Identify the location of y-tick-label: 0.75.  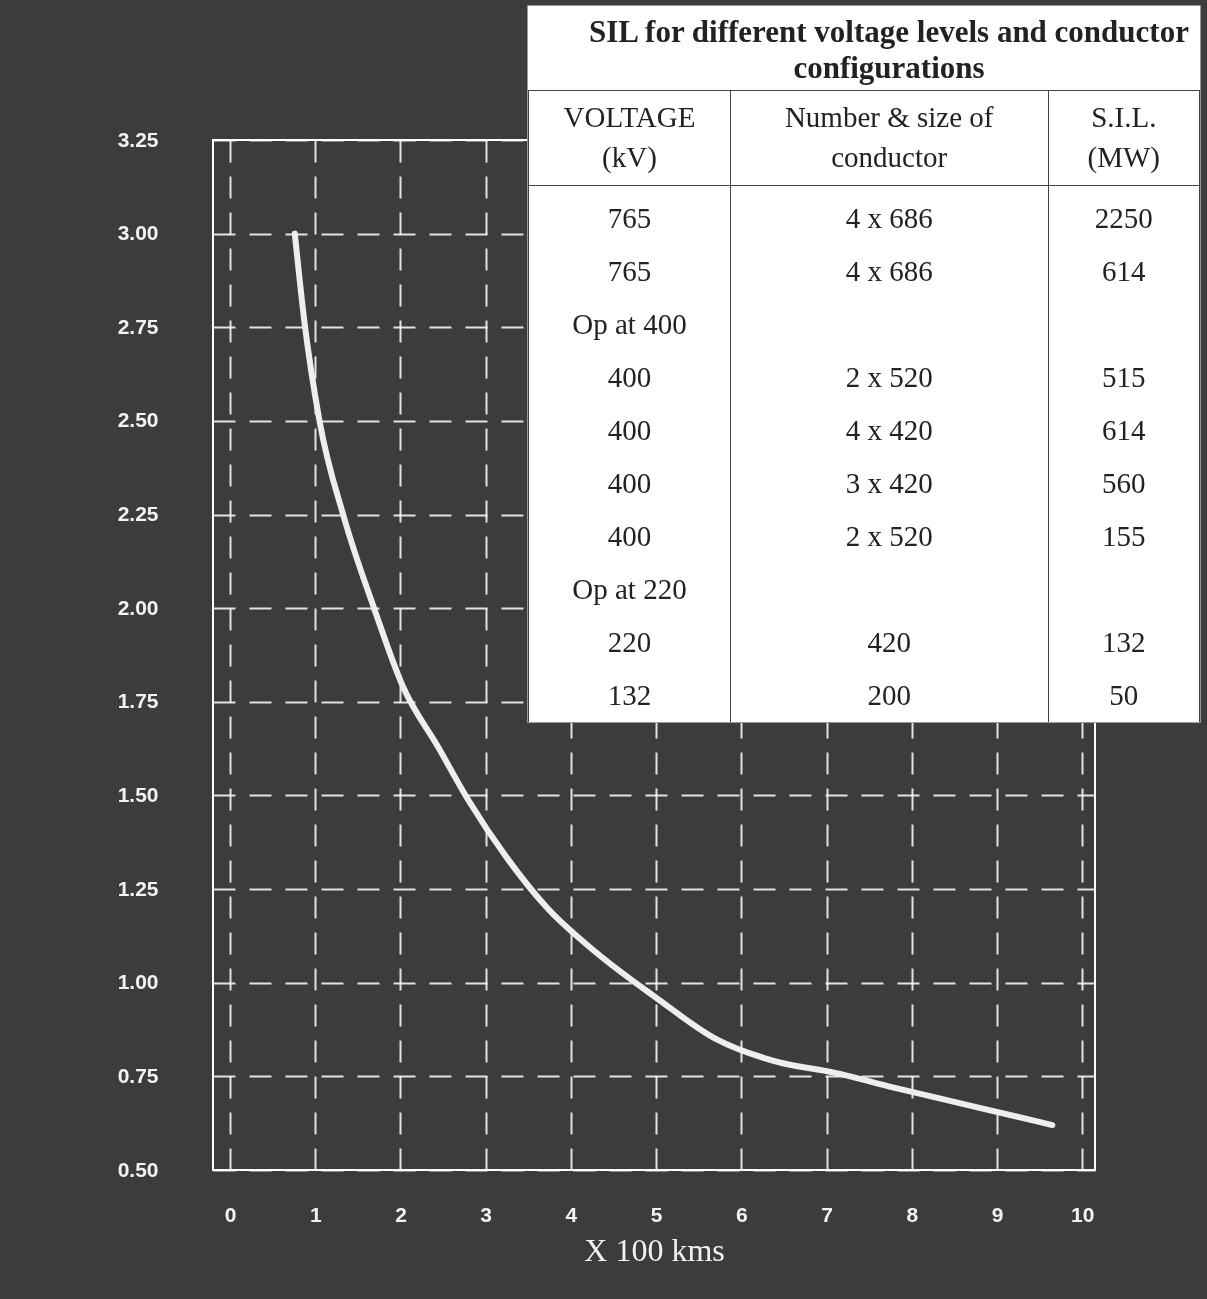
(138, 1075).